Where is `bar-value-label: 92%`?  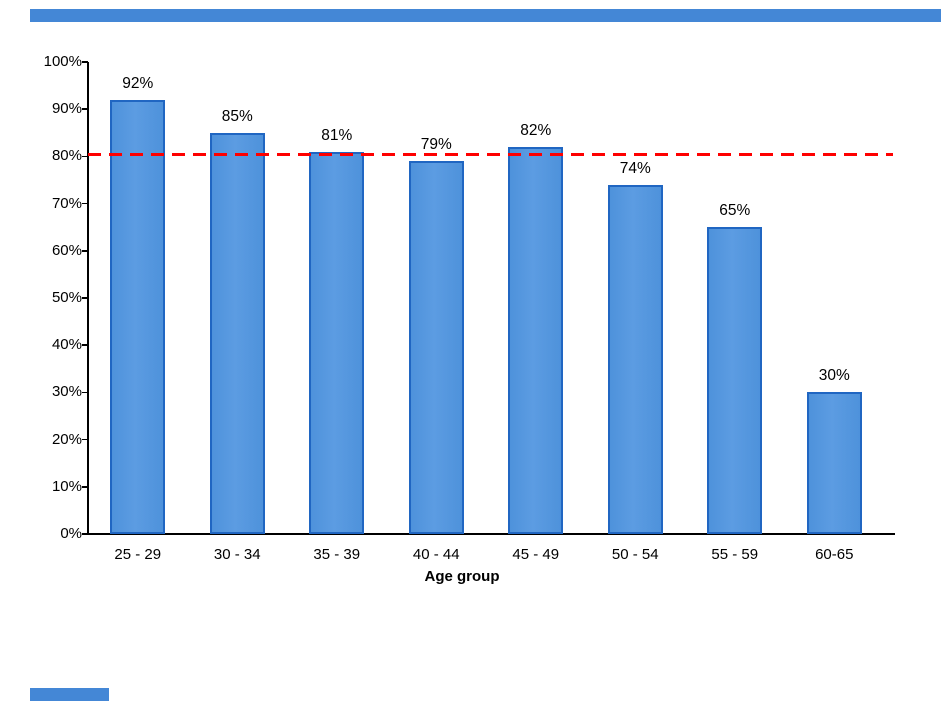
bar-value-label: 92% is located at coordinates (138, 83).